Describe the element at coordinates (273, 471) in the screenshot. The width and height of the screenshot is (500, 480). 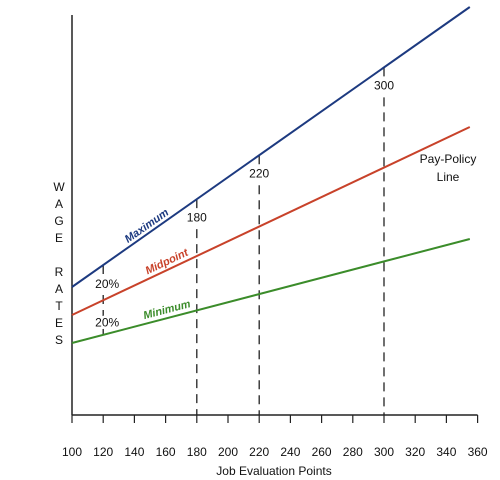
I see `x-axis-label: Job Evaluation Points` at that location.